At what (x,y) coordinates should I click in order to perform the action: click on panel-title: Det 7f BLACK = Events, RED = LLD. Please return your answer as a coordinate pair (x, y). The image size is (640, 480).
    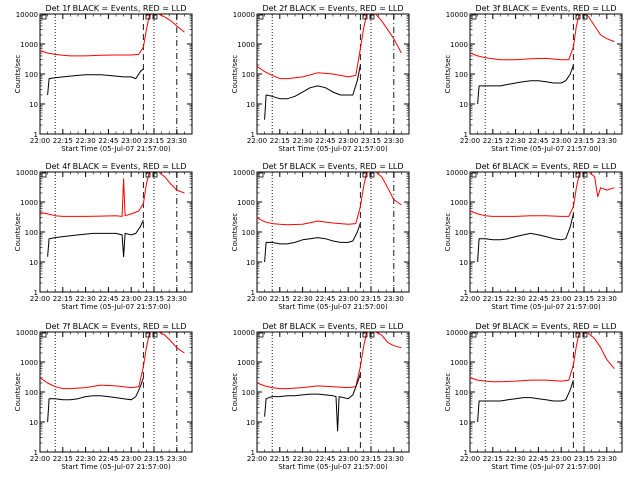
    Looking at the image, I should click on (115, 326).